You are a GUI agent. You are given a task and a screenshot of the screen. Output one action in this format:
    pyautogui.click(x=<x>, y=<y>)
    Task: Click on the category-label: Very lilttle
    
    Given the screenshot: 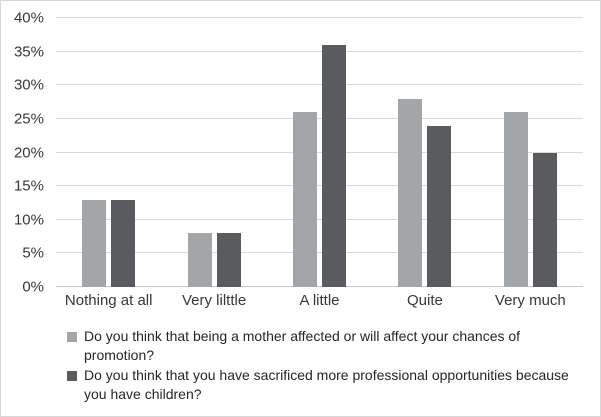 What is the action you would take?
    pyautogui.click(x=214, y=300)
    